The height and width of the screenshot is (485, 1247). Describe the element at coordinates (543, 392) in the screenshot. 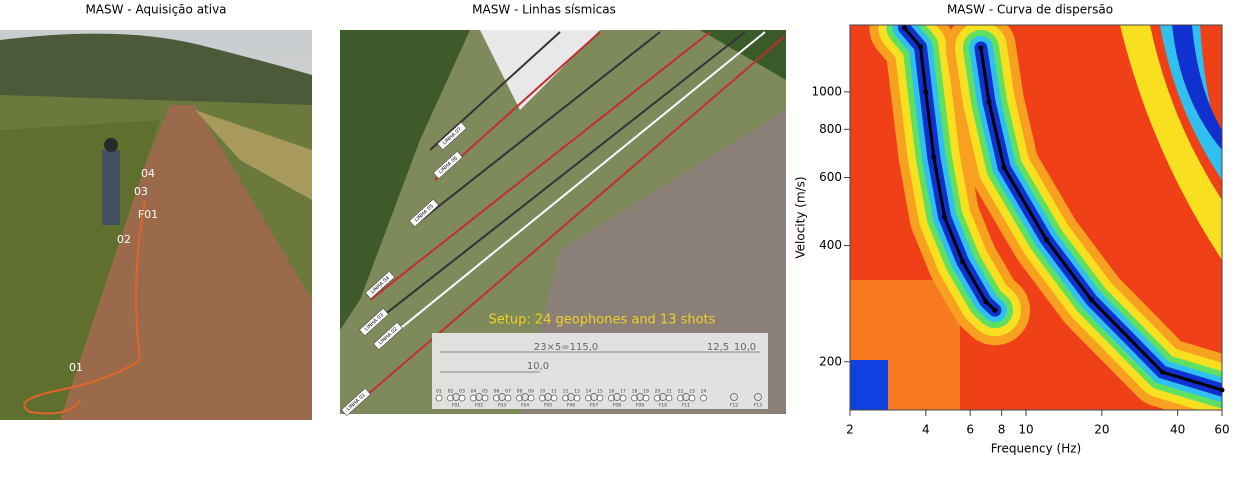

I see `geophone-label: 10` at that location.